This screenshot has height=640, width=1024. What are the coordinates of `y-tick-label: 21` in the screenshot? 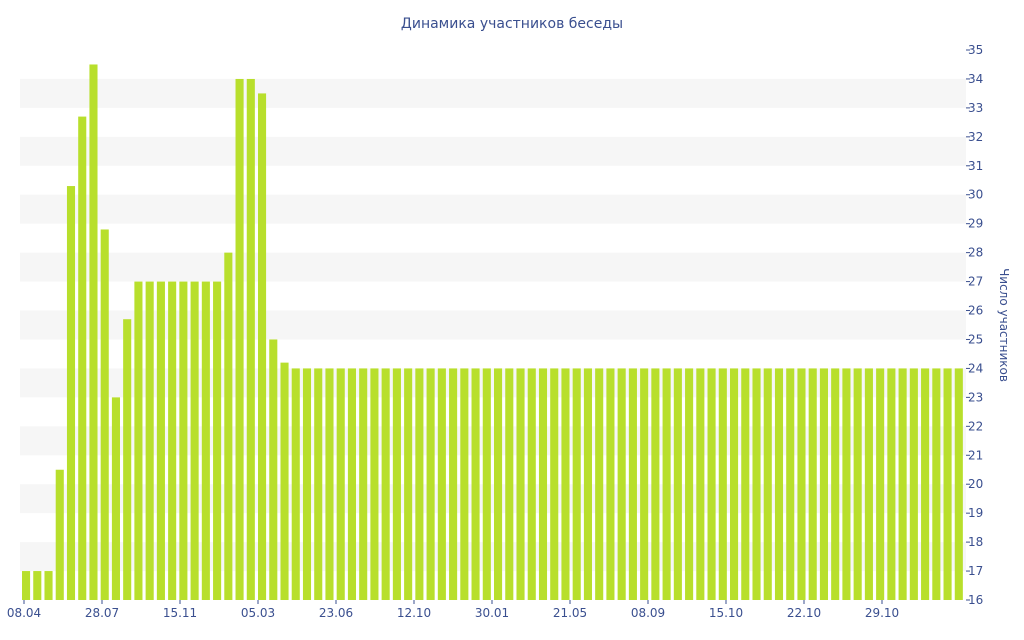 It's located at (975, 455).